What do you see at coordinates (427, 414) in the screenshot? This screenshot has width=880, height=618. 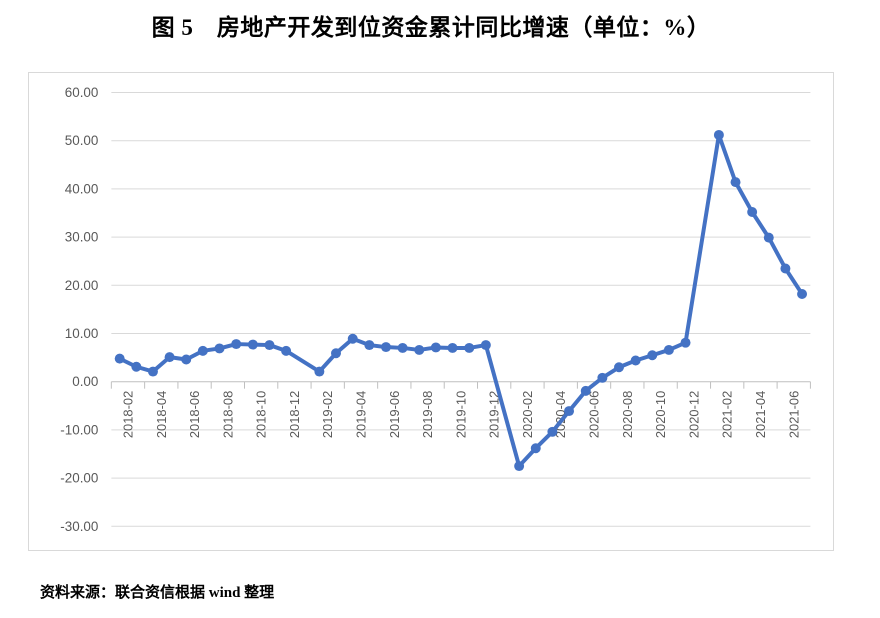 I see `x-axis-tick-label: 2019-08` at bounding box center [427, 414].